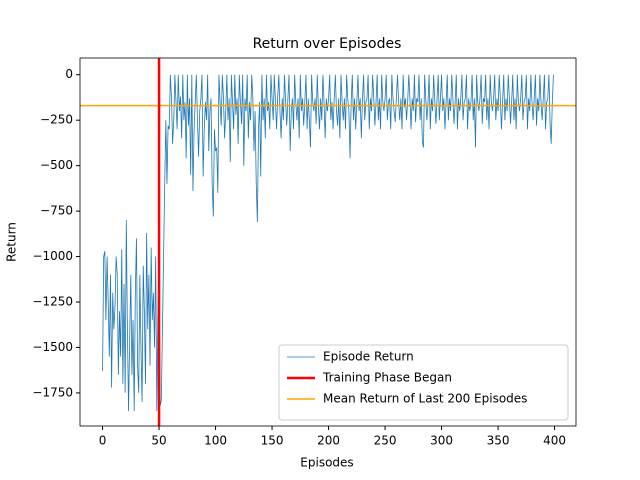  Describe the element at coordinates (385, 441) in the screenshot. I see `x-tick-label: 250` at that location.